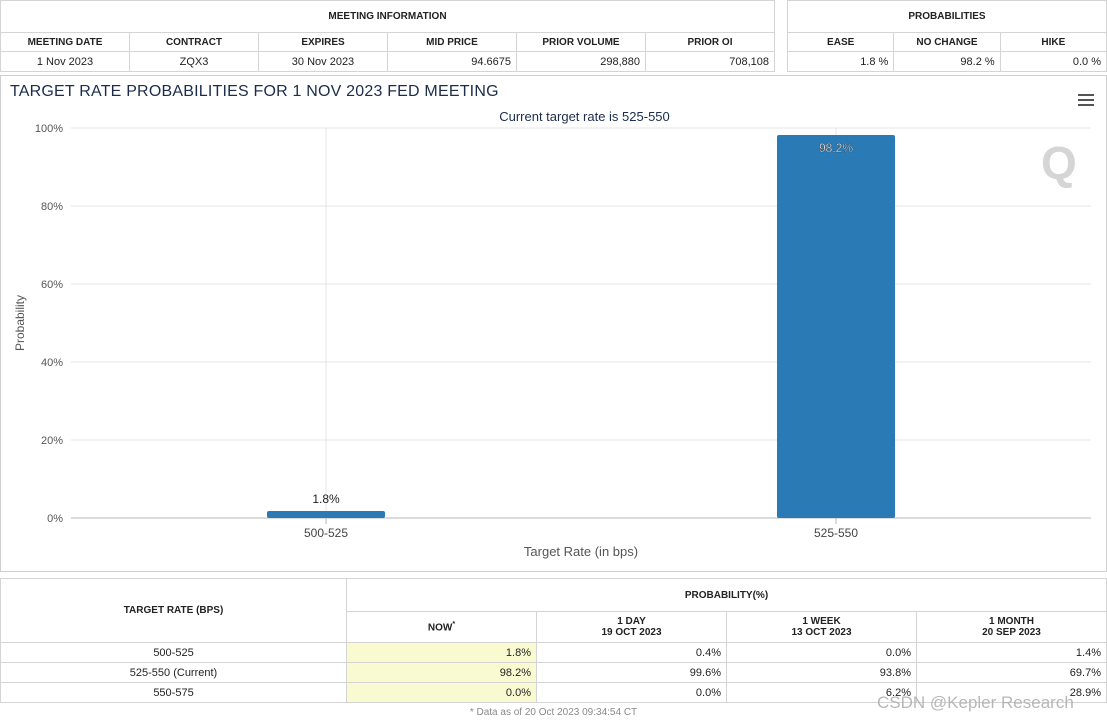 The height and width of the screenshot is (723, 1107). I want to click on x-axis-title: Target Rate (in bps), so click(581, 551).